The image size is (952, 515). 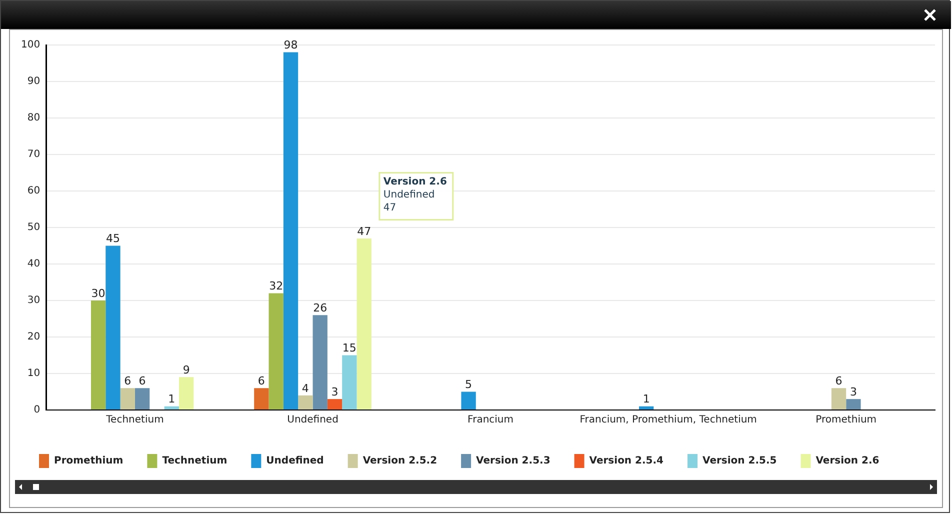 What do you see at coordinates (626, 461) in the screenshot?
I see `legend-label: Version 2.5.4` at bounding box center [626, 461].